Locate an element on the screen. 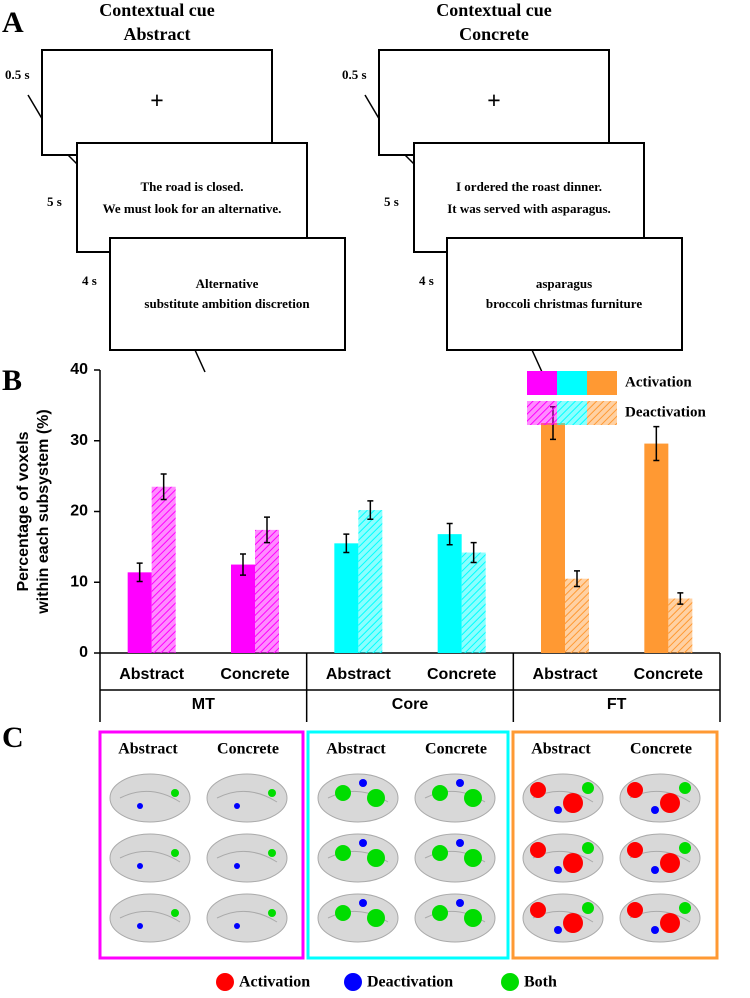  panel-label: B is located at coordinates (12, 380).